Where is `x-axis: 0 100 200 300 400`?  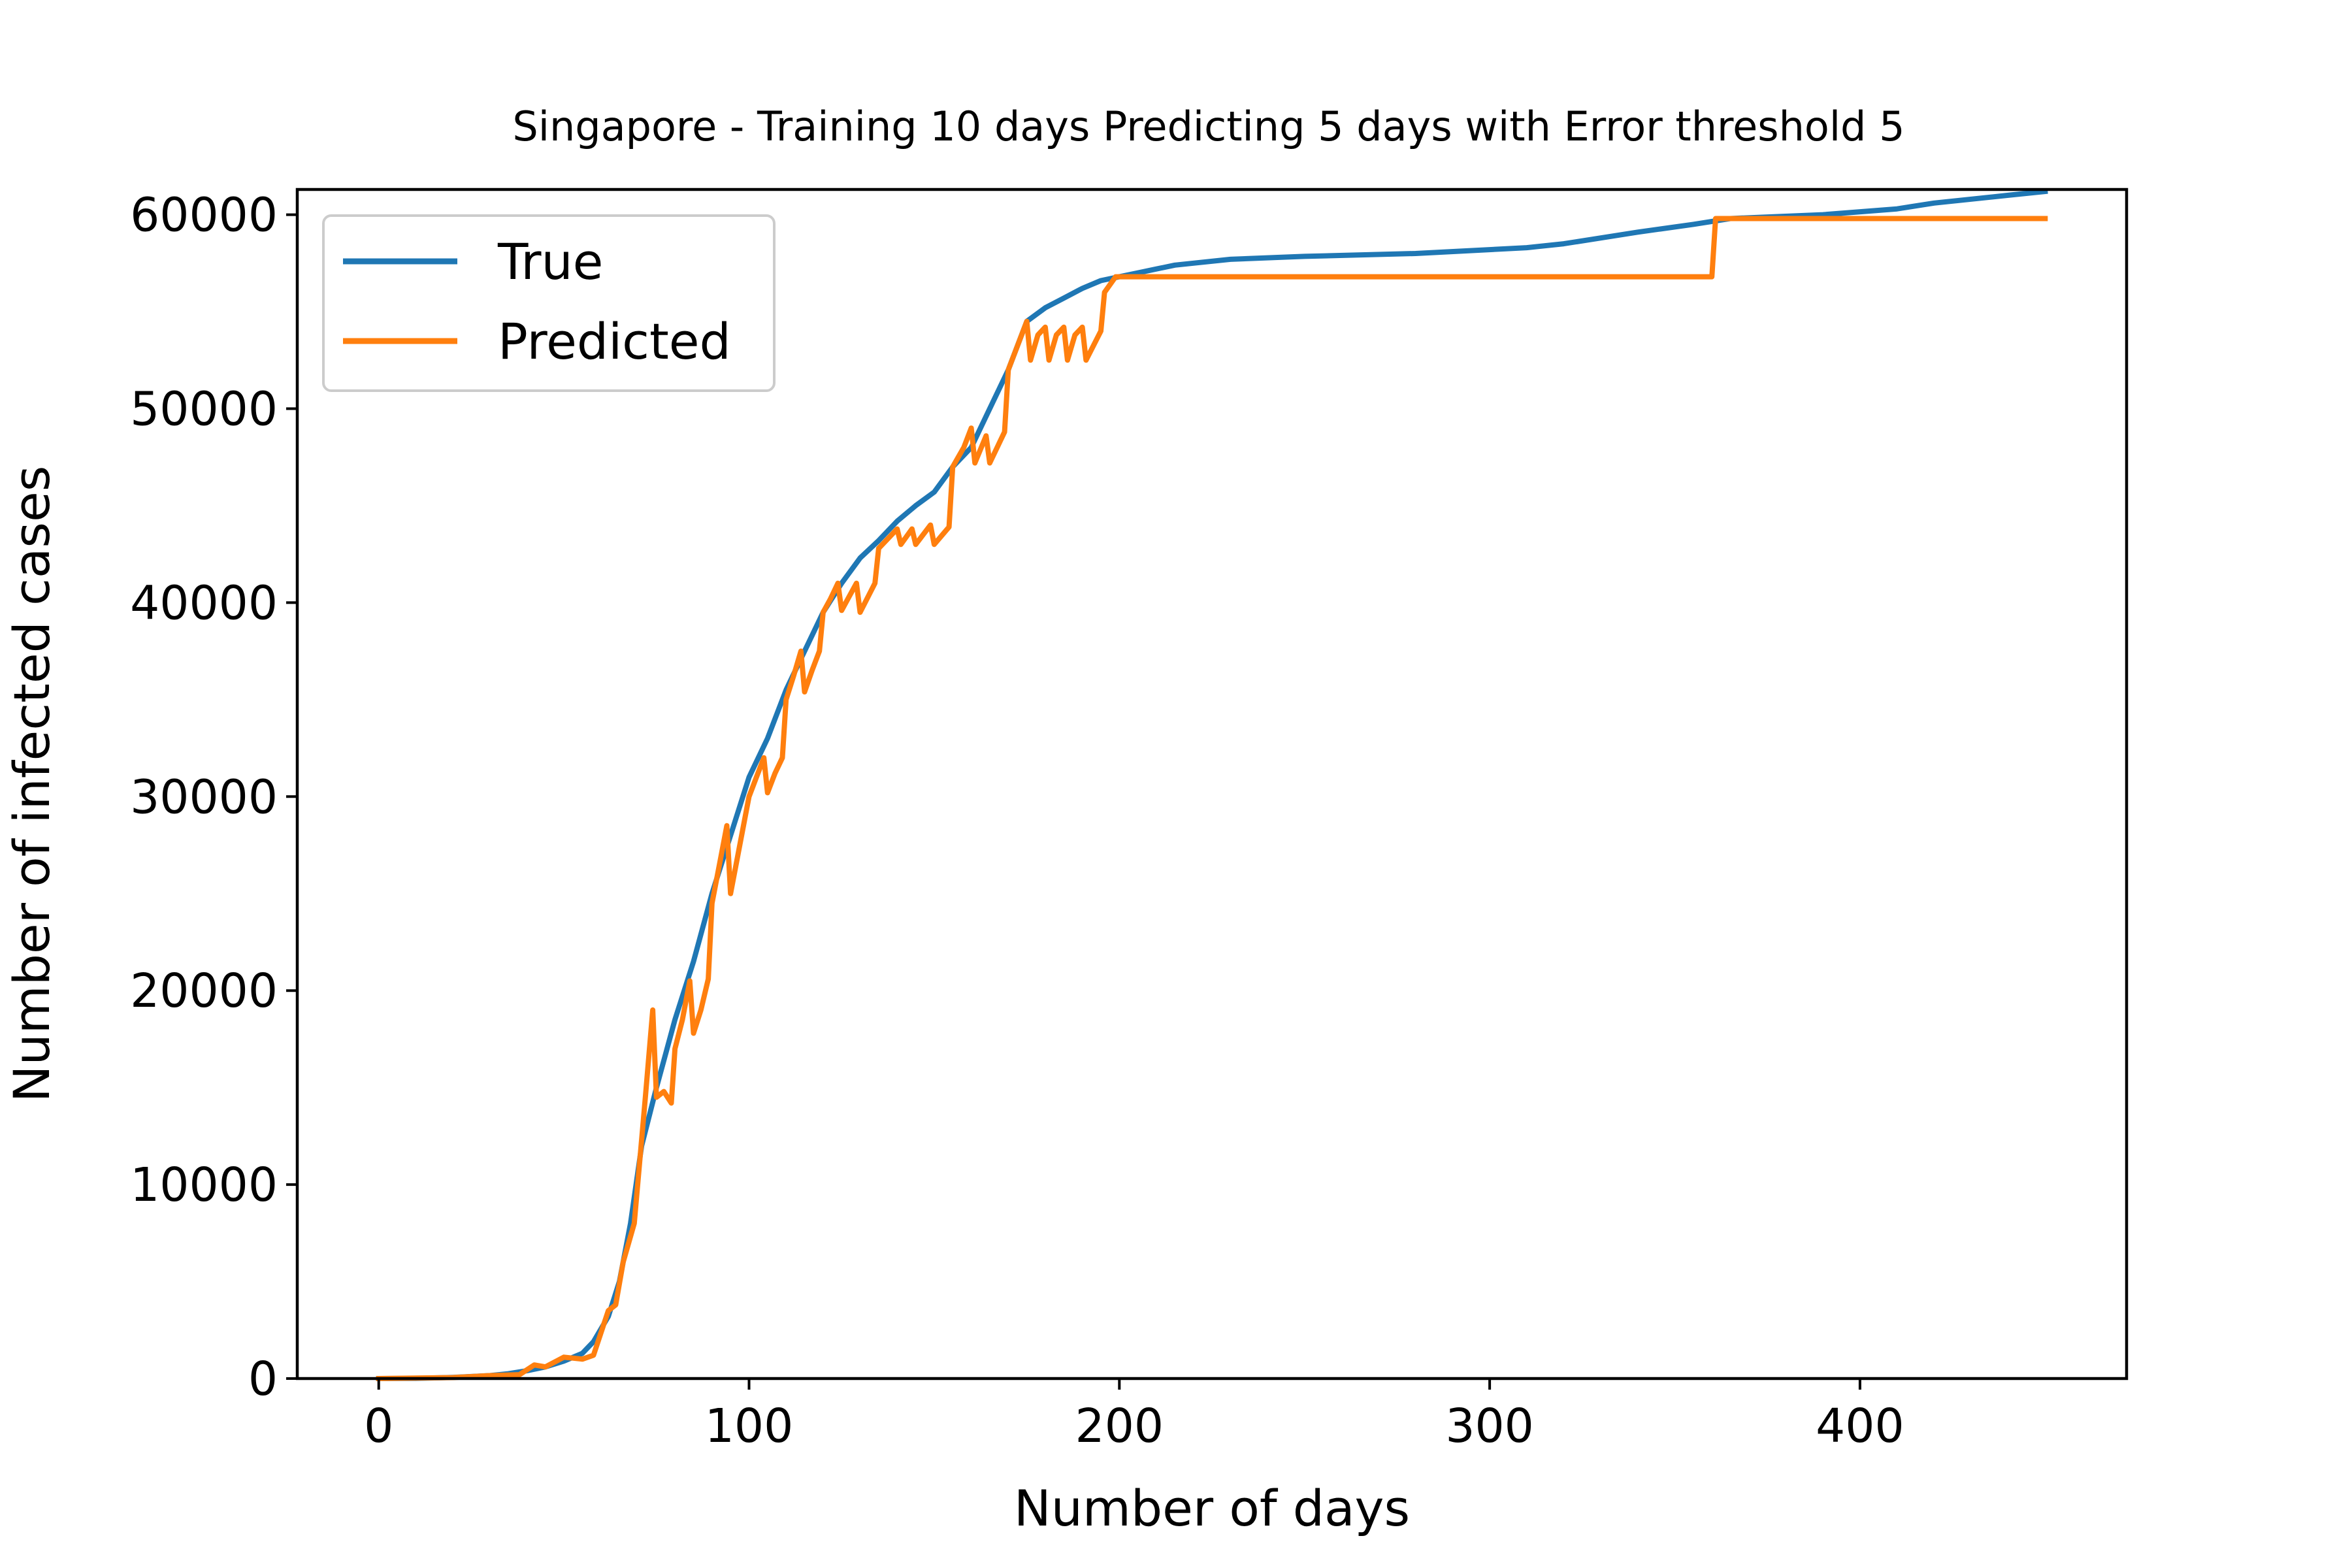
x-axis: 0 100 200 300 400 is located at coordinates (1134, 1416).